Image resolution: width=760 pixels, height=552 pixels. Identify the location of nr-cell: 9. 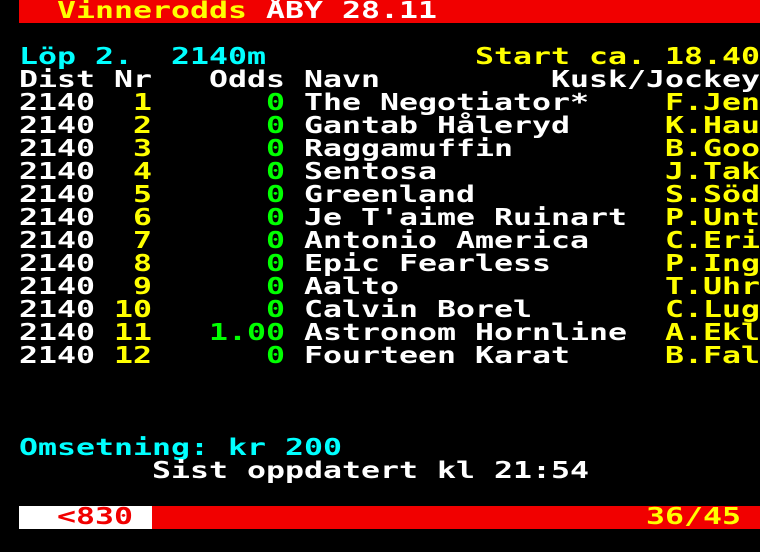
(143, 287).